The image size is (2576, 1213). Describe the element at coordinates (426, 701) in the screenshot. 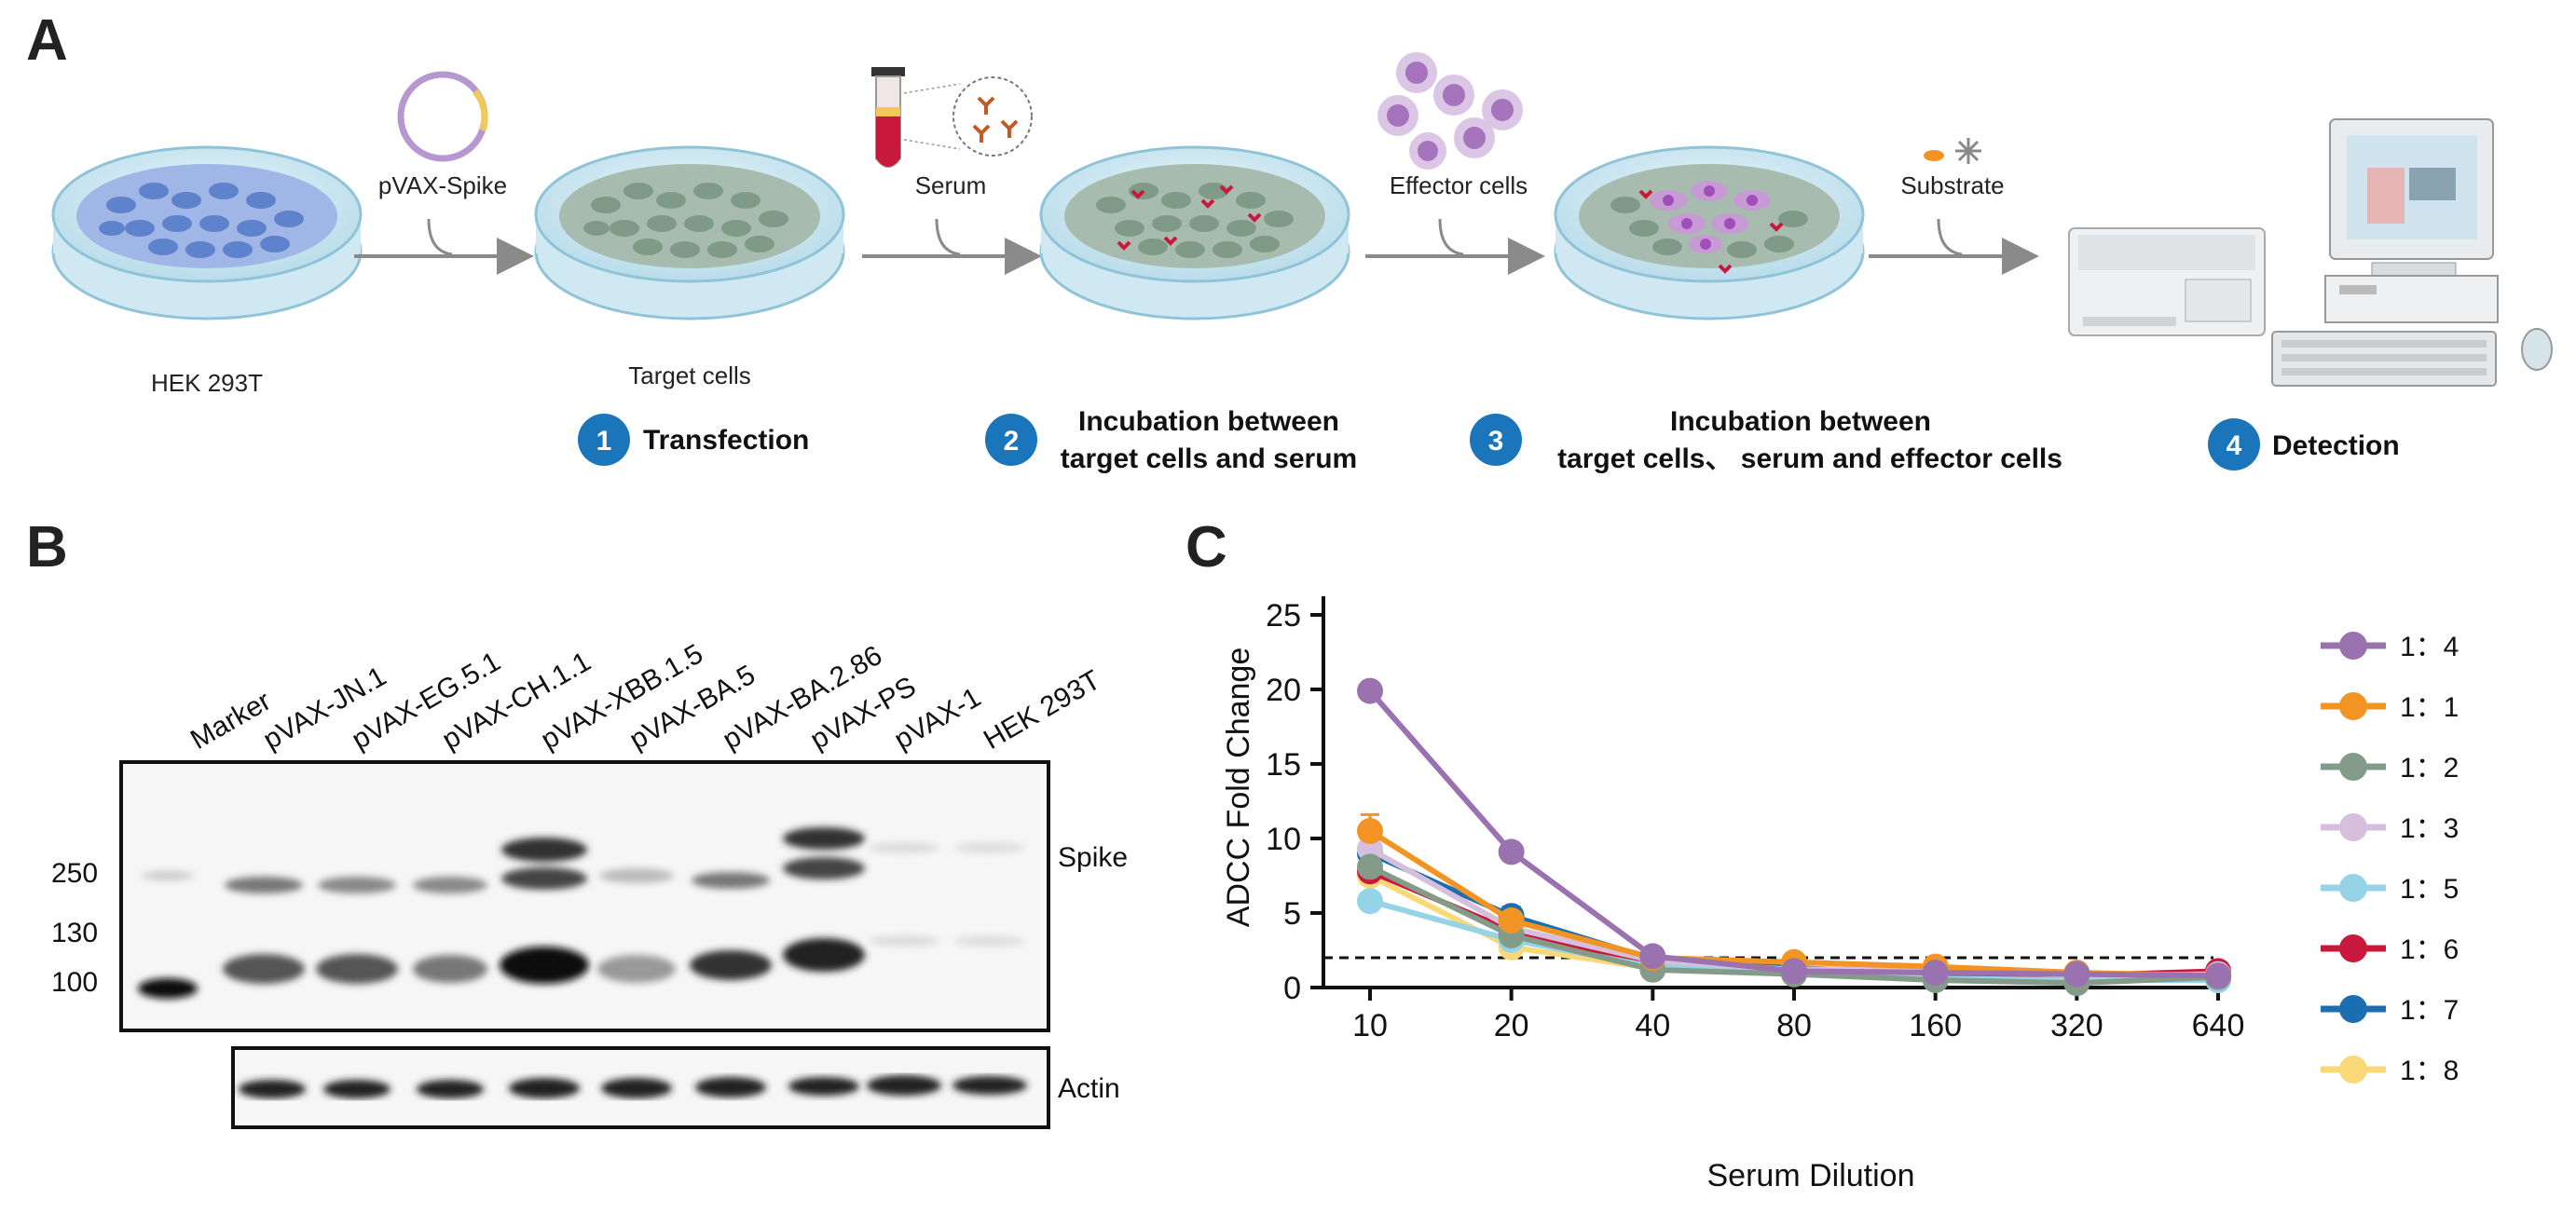

I see `lane-label-eg51: pVAX-EG.5.1` at that location.